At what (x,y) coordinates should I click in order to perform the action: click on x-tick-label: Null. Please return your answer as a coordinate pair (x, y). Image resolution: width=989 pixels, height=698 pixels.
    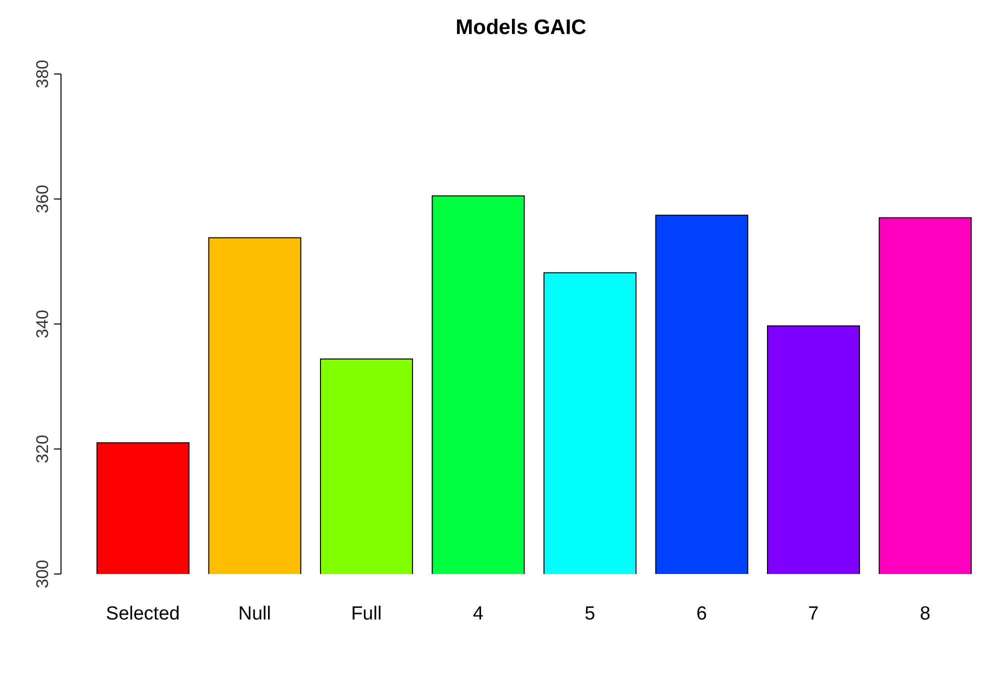
    Looking at the image, I should click on (254, 613).